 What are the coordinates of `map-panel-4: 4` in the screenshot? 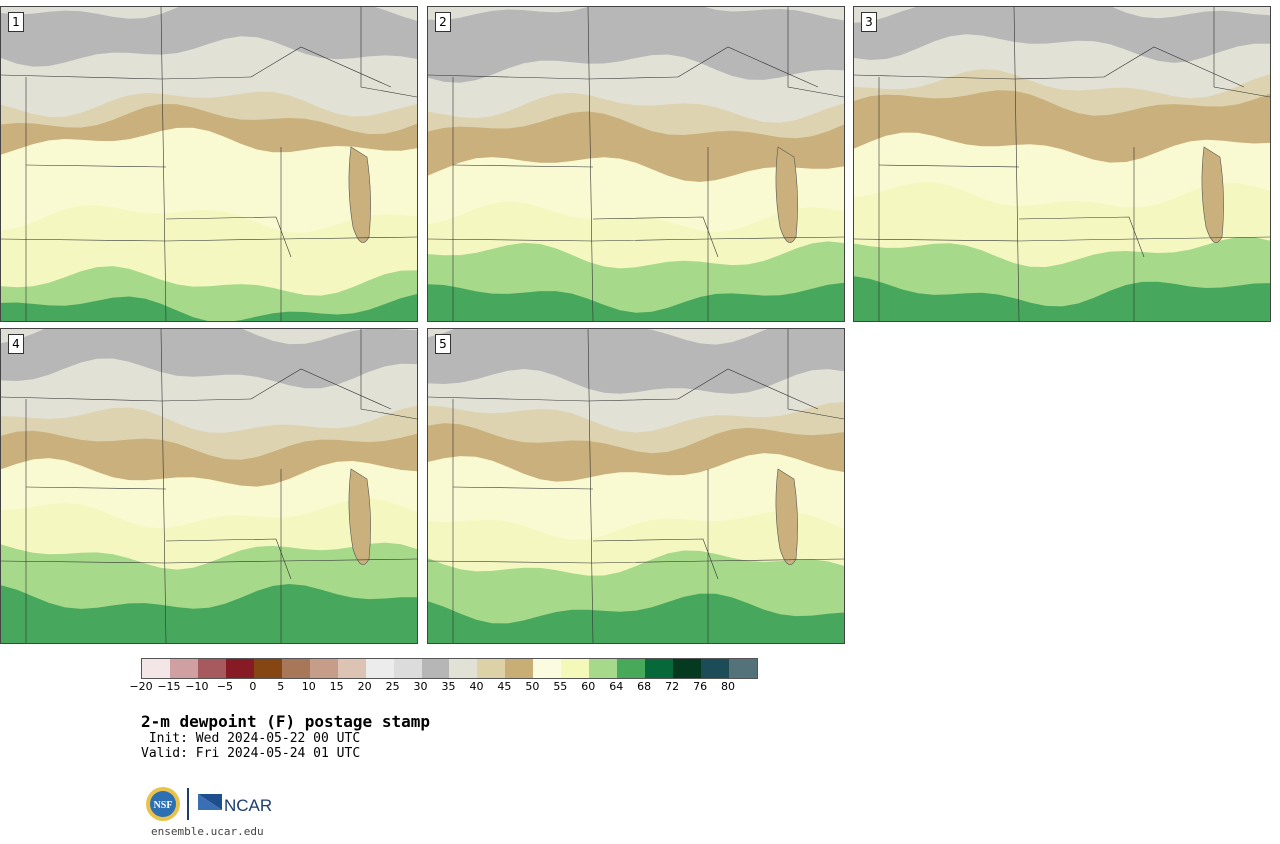 It's located at (209, 486).